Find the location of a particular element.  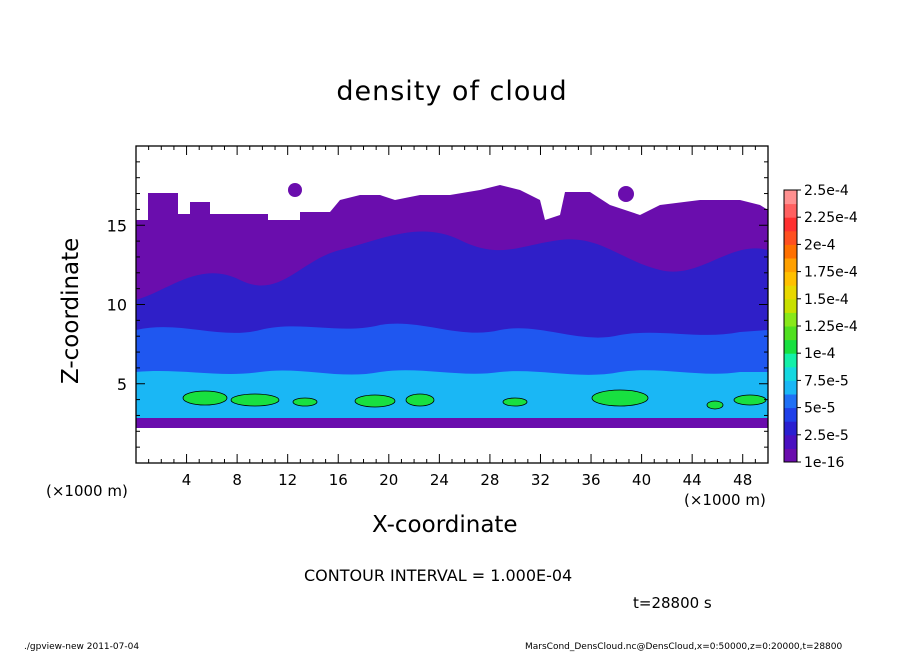

x-tick-label: 8 is located at coordinates (237, 480).